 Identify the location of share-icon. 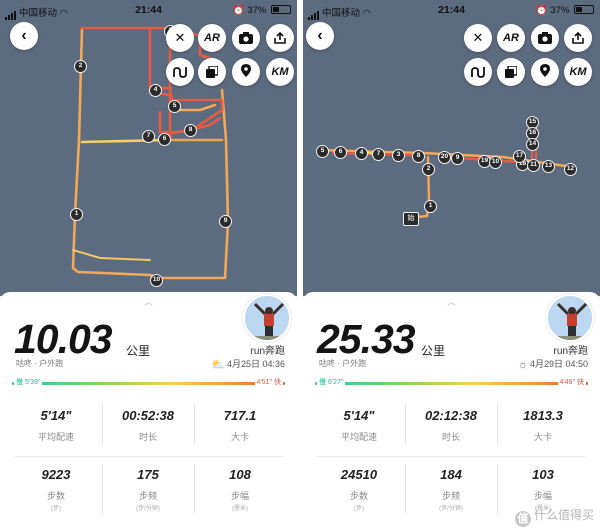
(280, 37).